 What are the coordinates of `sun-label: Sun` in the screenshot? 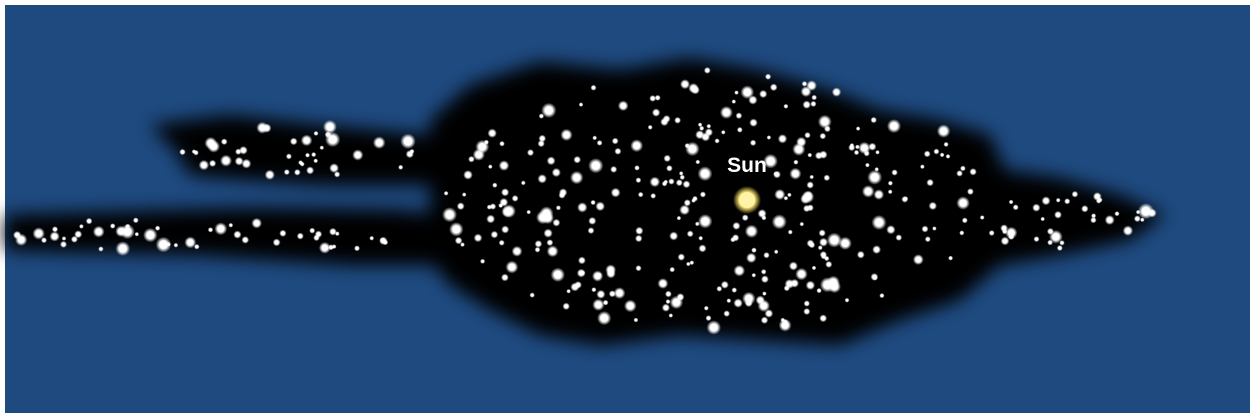 It's located at (747, 165).